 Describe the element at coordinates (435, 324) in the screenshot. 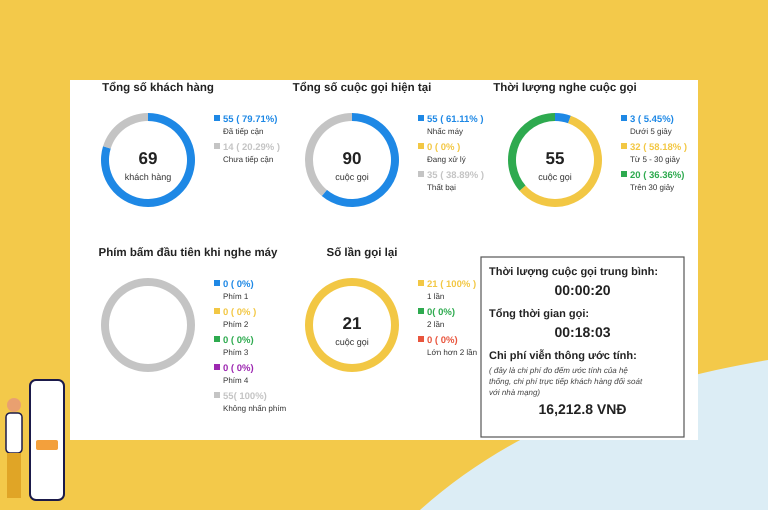

I see `legend-label: 2 lần` at that location.